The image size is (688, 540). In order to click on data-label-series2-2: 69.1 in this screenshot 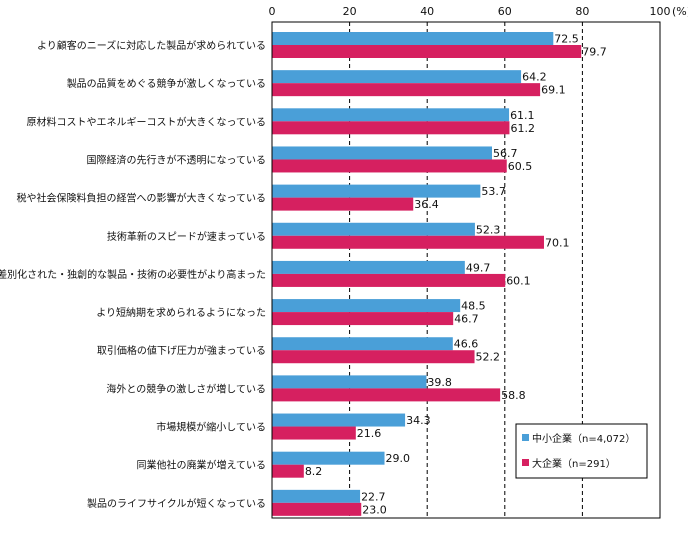, I will do `click(553, 90)`.